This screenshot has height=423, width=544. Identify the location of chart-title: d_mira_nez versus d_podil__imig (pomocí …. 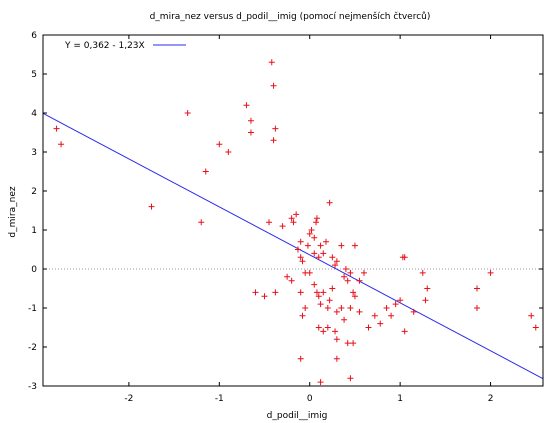
(290, 16).